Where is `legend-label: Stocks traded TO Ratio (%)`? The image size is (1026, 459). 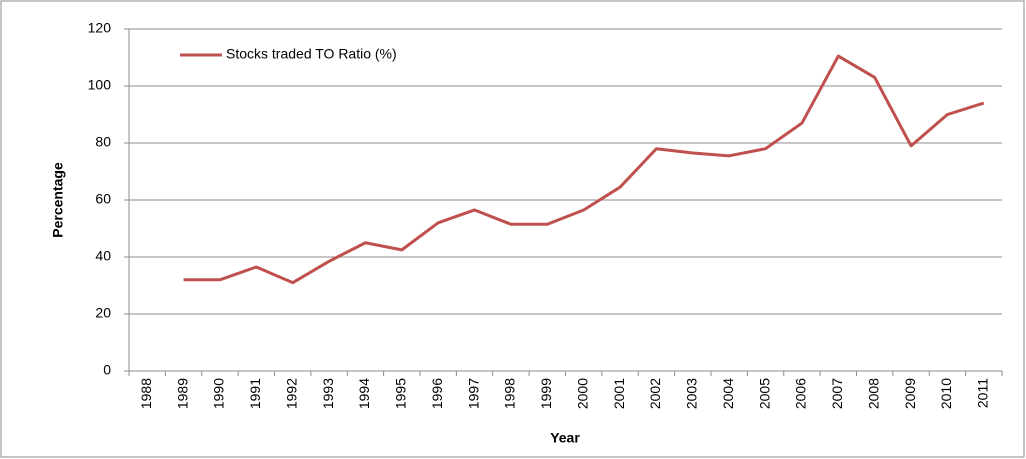 legend-label: Stocks traded TO Ratio (%) is located at coordinates (311, 54).